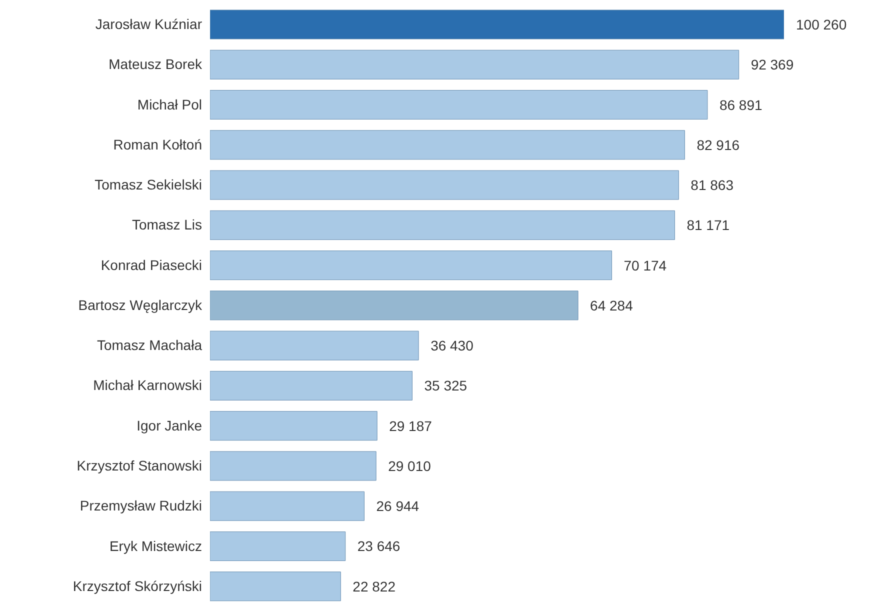 The width and height of the screenshot is (872, 614). I want to click on data-label: 26 944, so click(398, 506).